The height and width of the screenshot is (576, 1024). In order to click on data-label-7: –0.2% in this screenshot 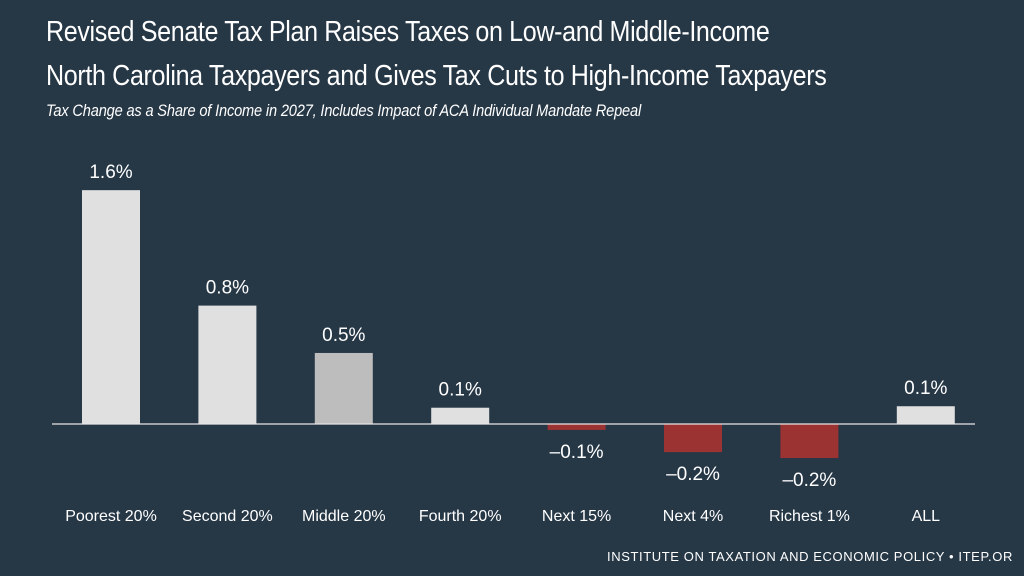, I will do `click(809, 480)`.